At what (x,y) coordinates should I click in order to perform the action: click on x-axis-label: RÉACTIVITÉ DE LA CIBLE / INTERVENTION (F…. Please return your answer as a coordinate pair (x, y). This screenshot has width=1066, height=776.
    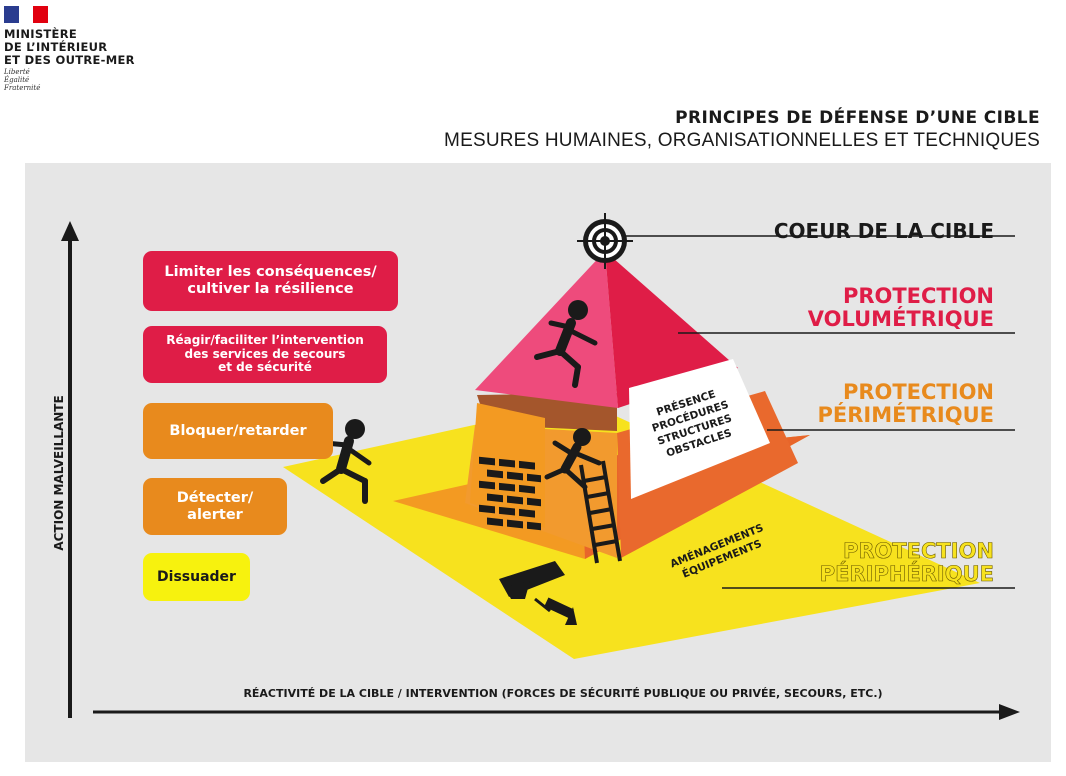
    Looking at the image, I should click on (562, 693).